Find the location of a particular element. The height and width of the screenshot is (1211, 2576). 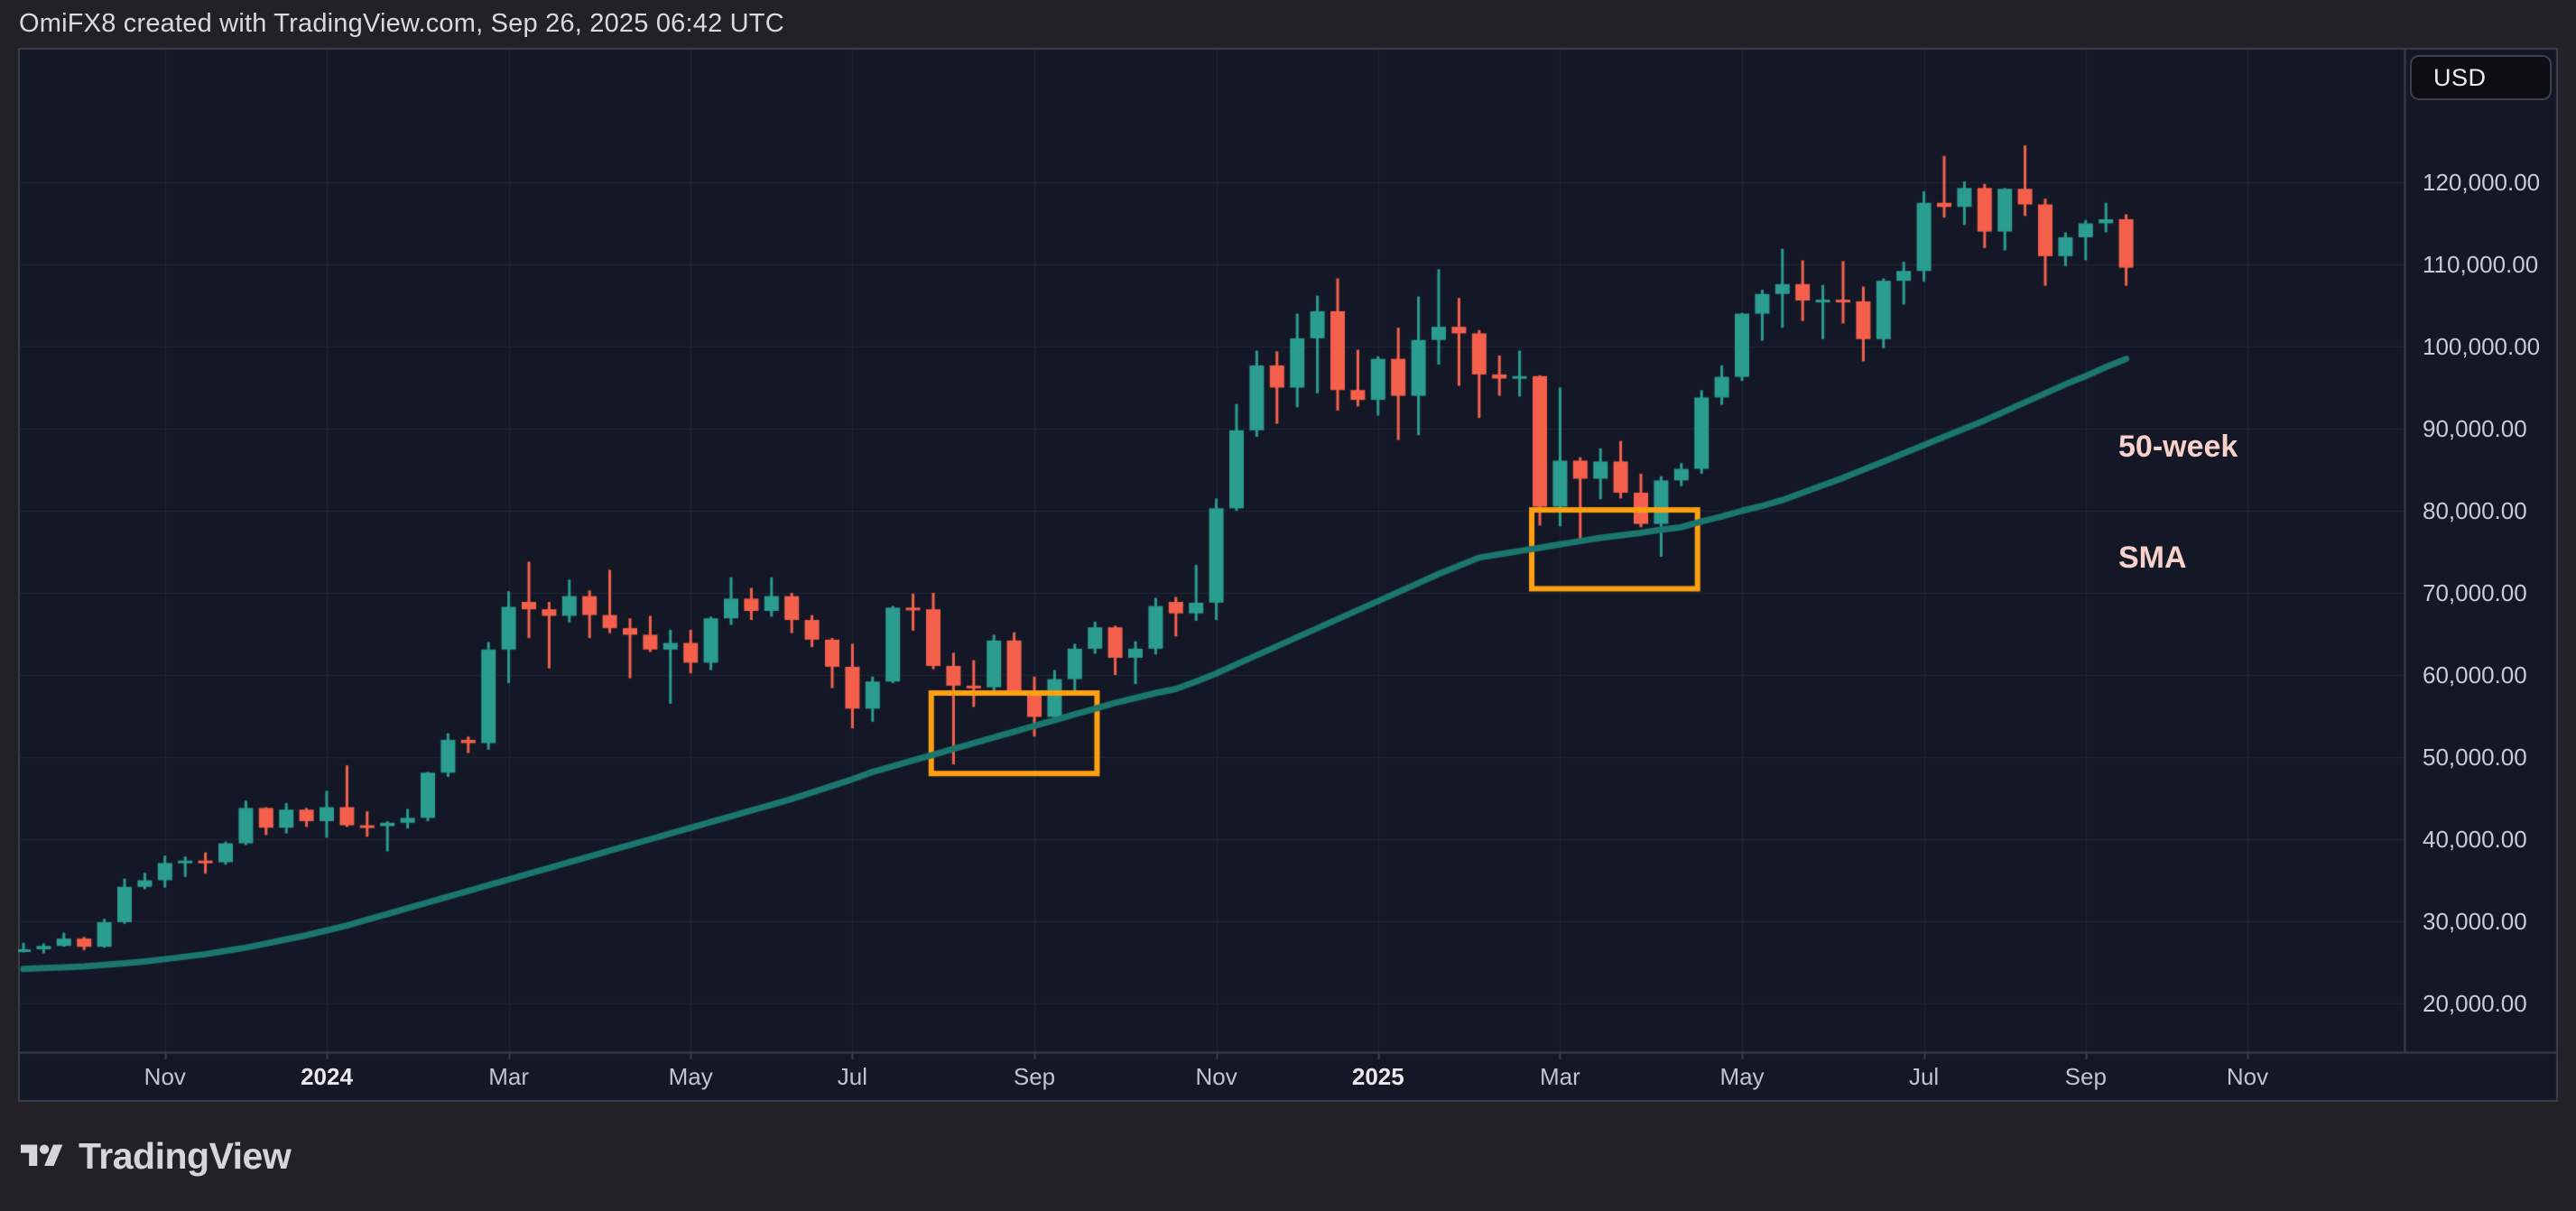

price-axis-label: 120,000.00 is located at coordinates (2482, 183).